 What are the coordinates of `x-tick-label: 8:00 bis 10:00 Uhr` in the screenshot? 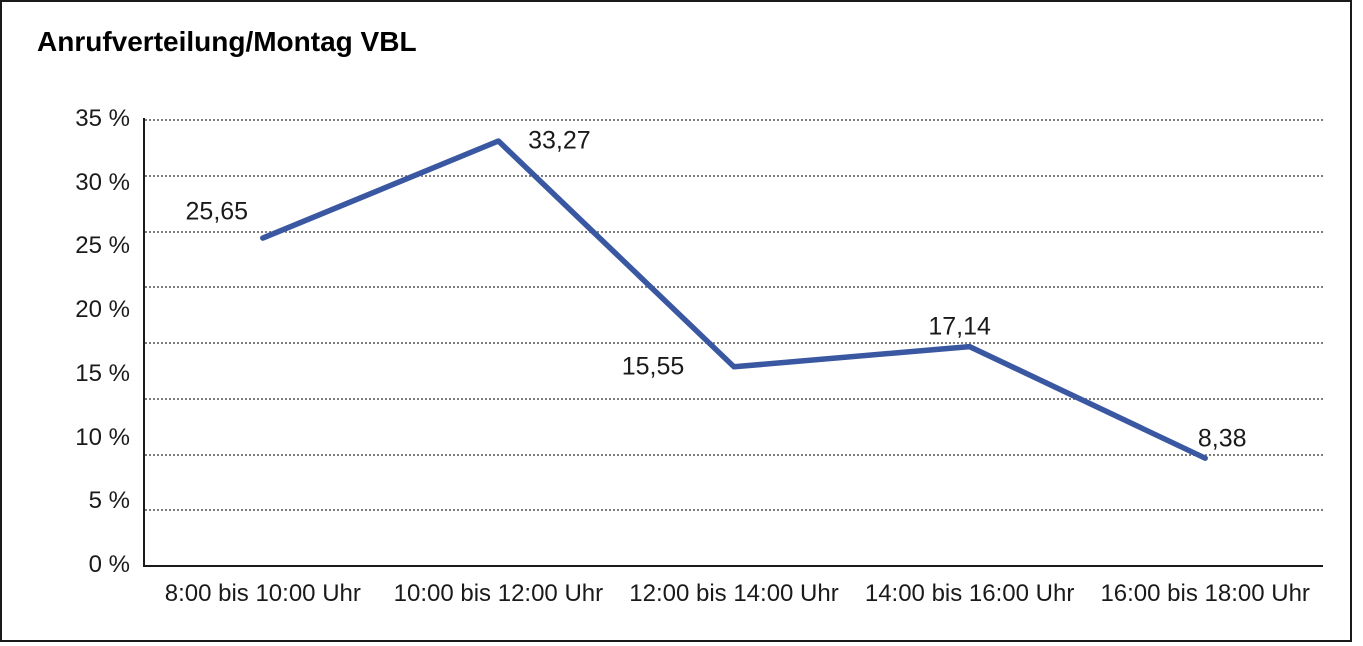 It's located at (262, 593).